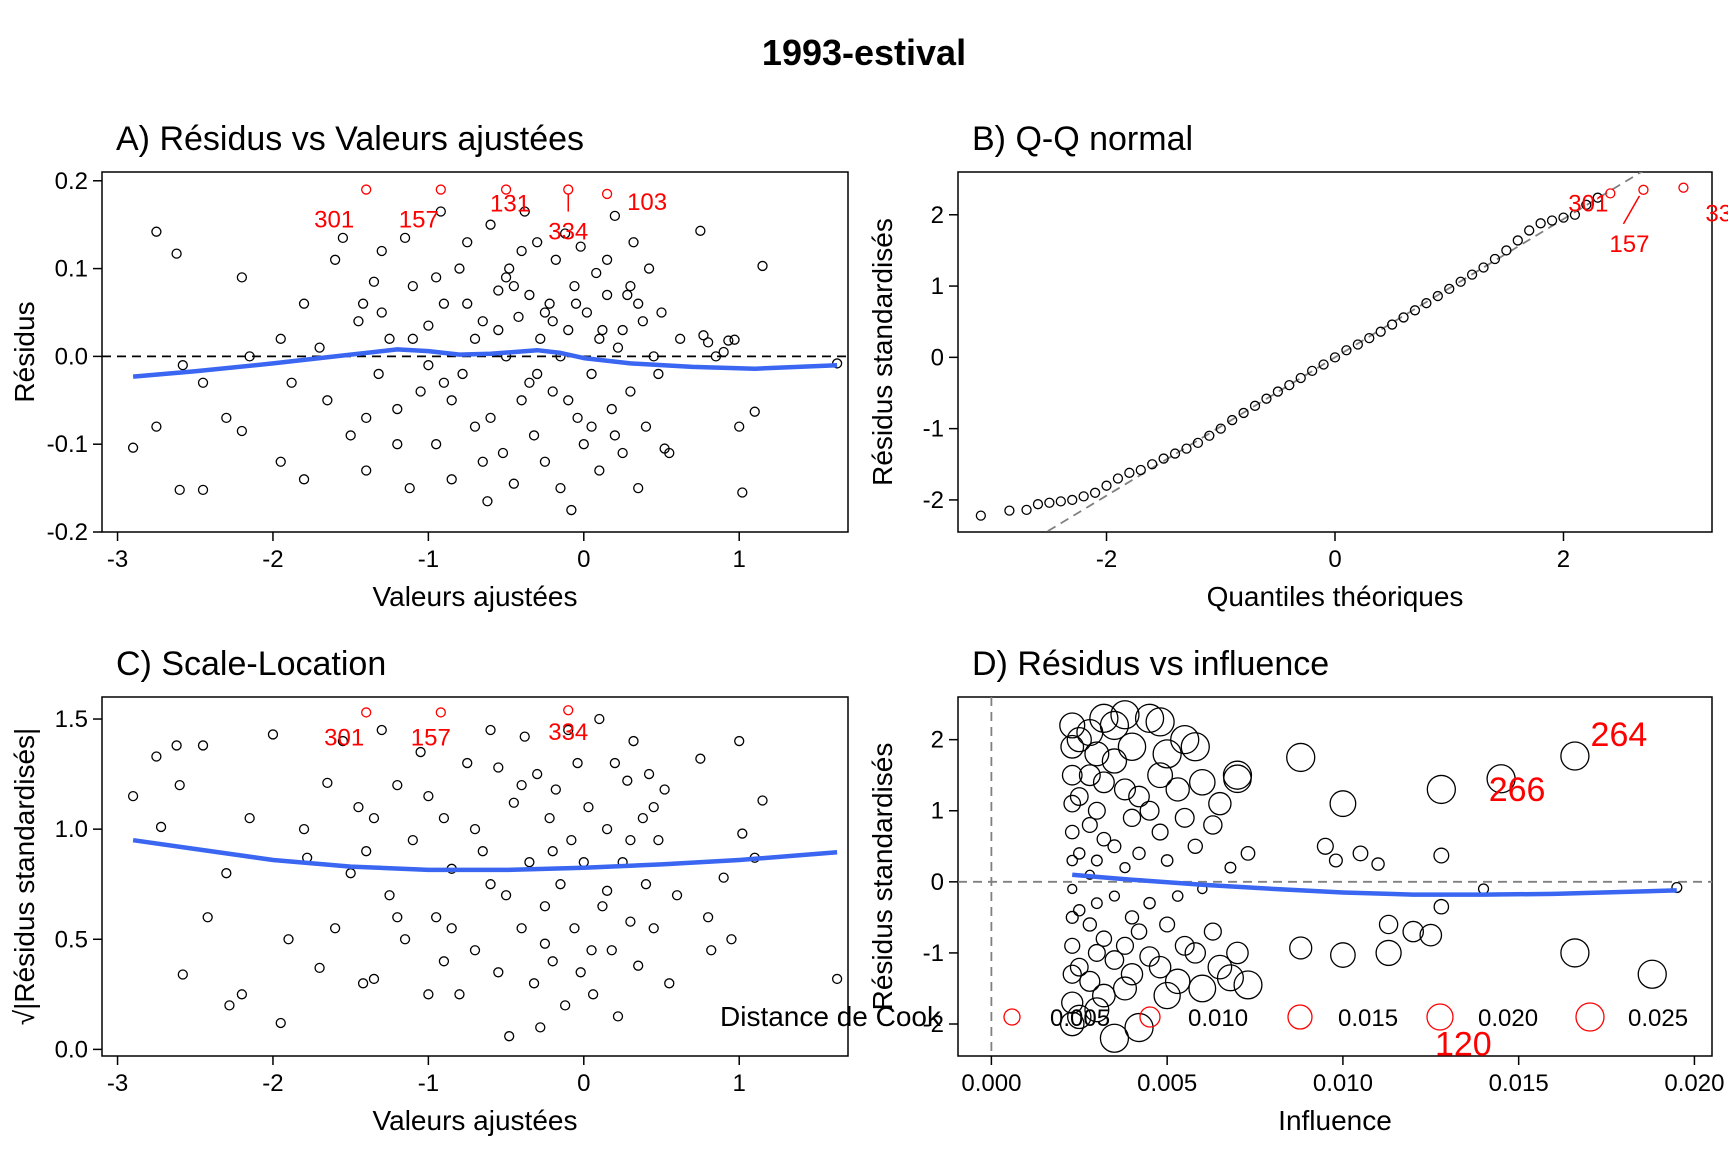 Image resolution: width=1728 pixels, height=1152 pixels. Describe the element at coordinates (1694, 1083) in the screenshot. I see `x-tick-label: 0.020` at that location.